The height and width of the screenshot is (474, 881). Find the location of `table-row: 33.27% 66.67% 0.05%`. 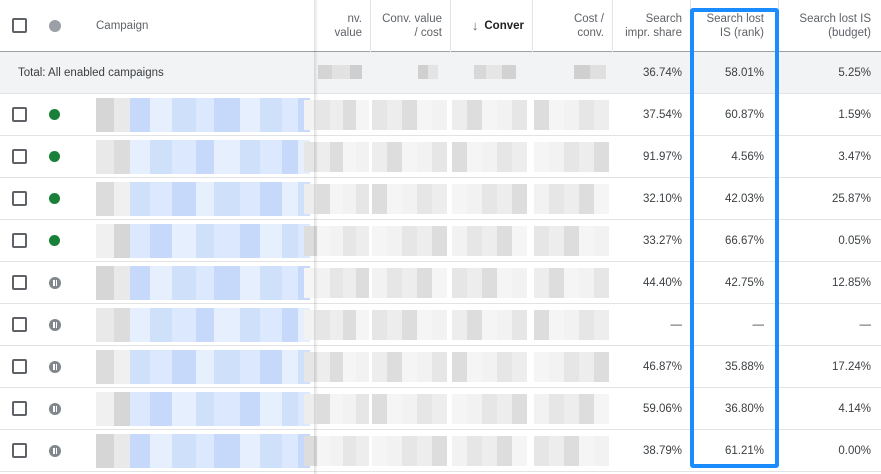

table-row: 33.27% 66.67% 0.05% is located at coordinates (440, 241).